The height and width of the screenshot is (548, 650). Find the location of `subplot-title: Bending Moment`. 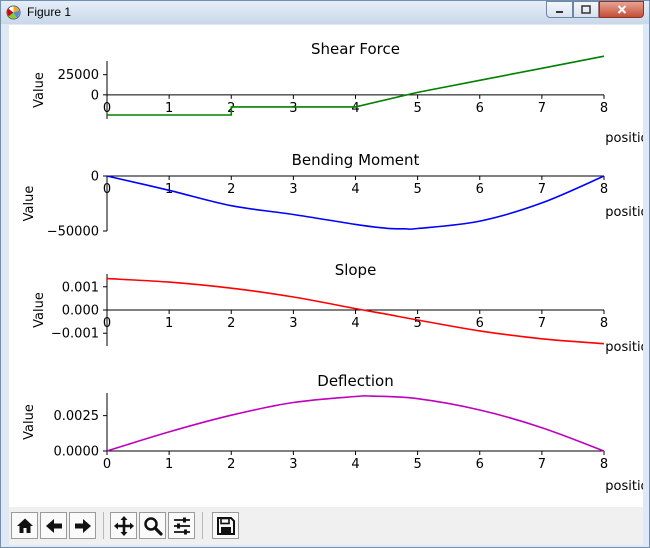

subplot-title: Bending Moment is located at coordinates (356, 160).